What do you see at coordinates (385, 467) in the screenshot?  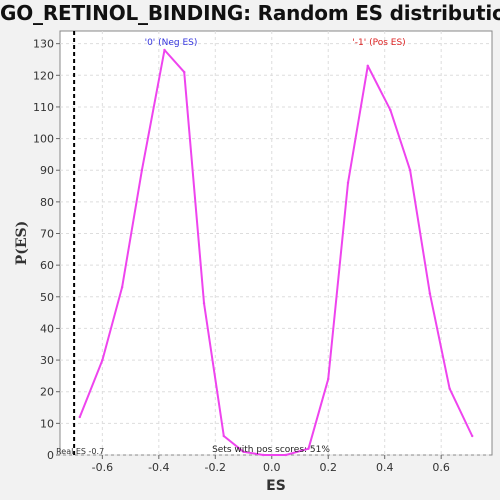 I see `x-tick-label: 0.4` at bounding box center [385, 467].